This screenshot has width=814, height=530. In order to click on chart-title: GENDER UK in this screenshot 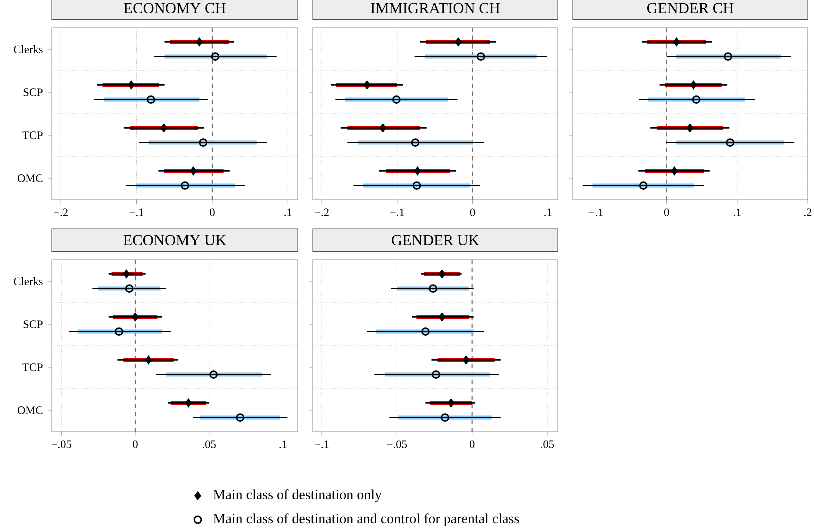, I will do `click(436, 240)`.